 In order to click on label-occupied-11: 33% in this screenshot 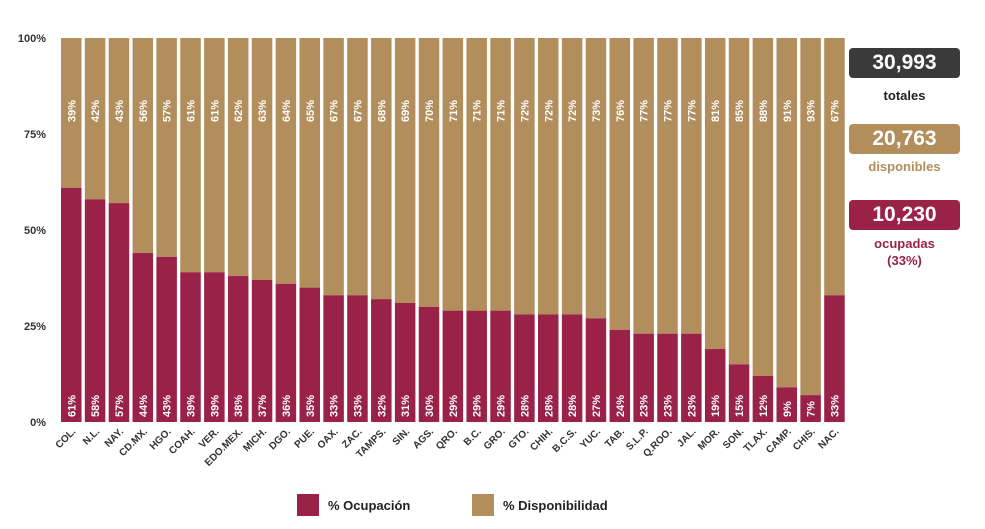, I will do `click(335, 406)`.